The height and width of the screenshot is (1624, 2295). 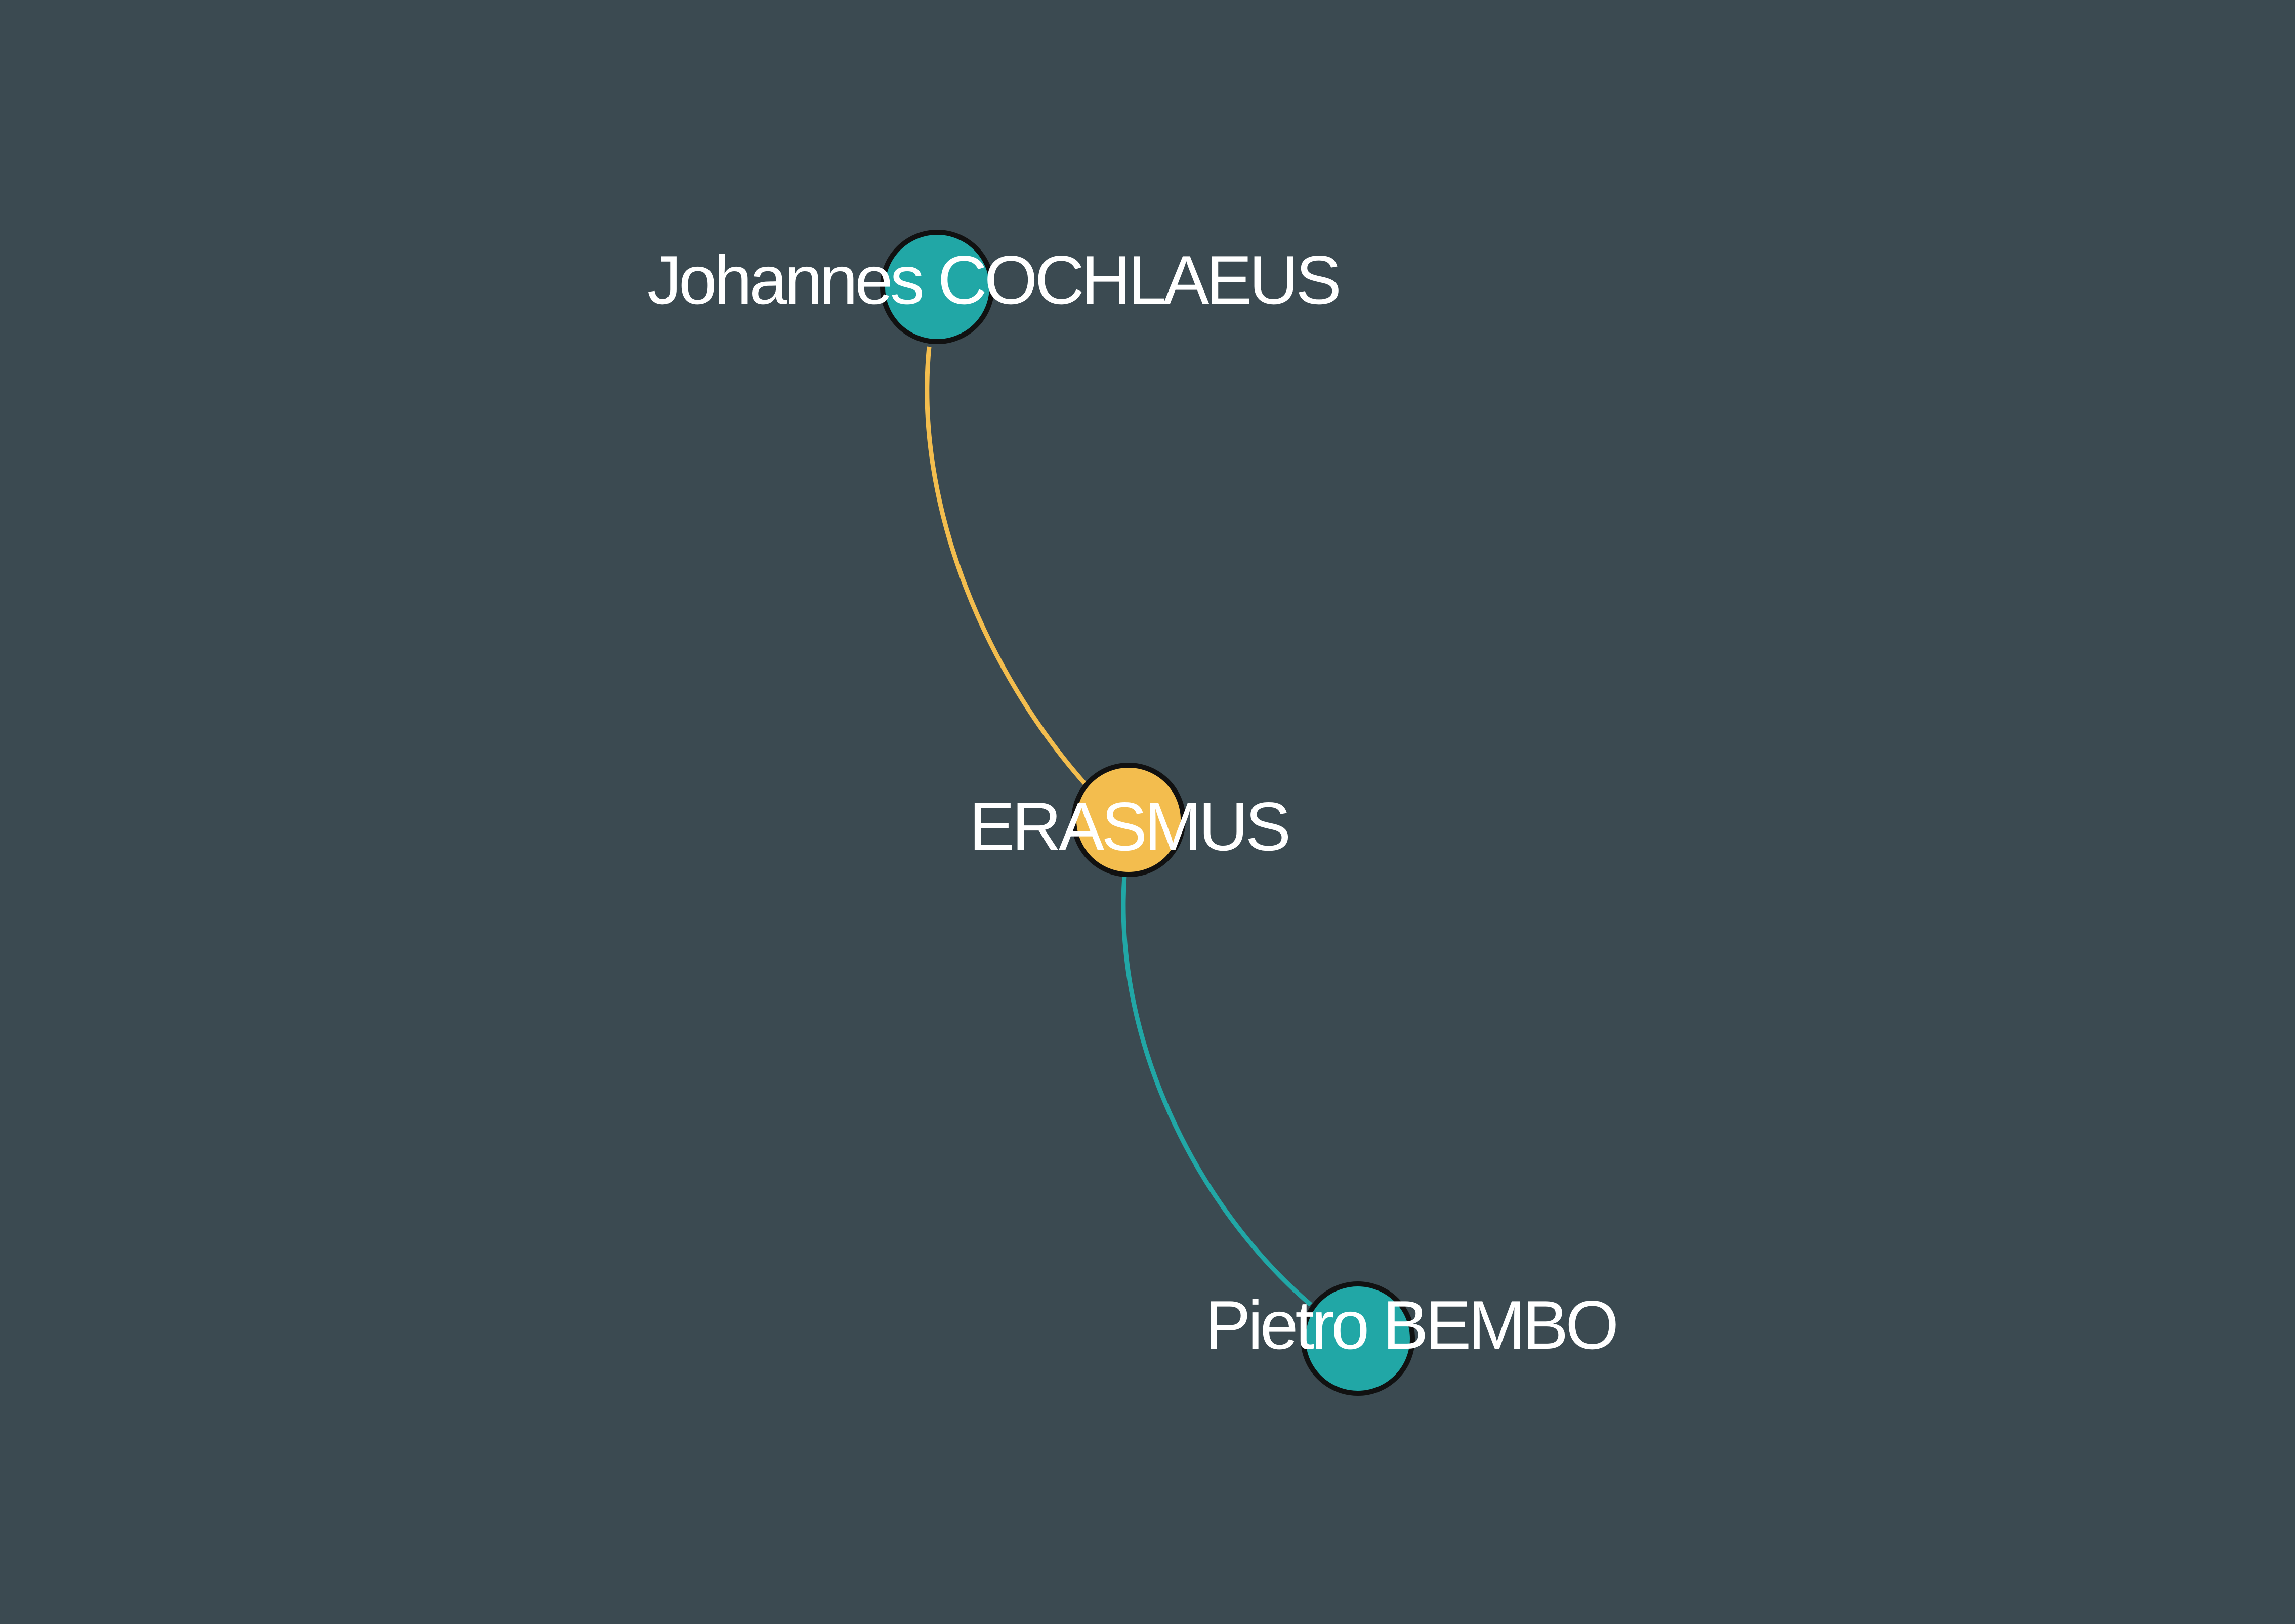 What do you see at coordinates (1216, 1091) in the screenshot?
I see `edge-erasmus-bembo` at bounding box center [1216, 1091].